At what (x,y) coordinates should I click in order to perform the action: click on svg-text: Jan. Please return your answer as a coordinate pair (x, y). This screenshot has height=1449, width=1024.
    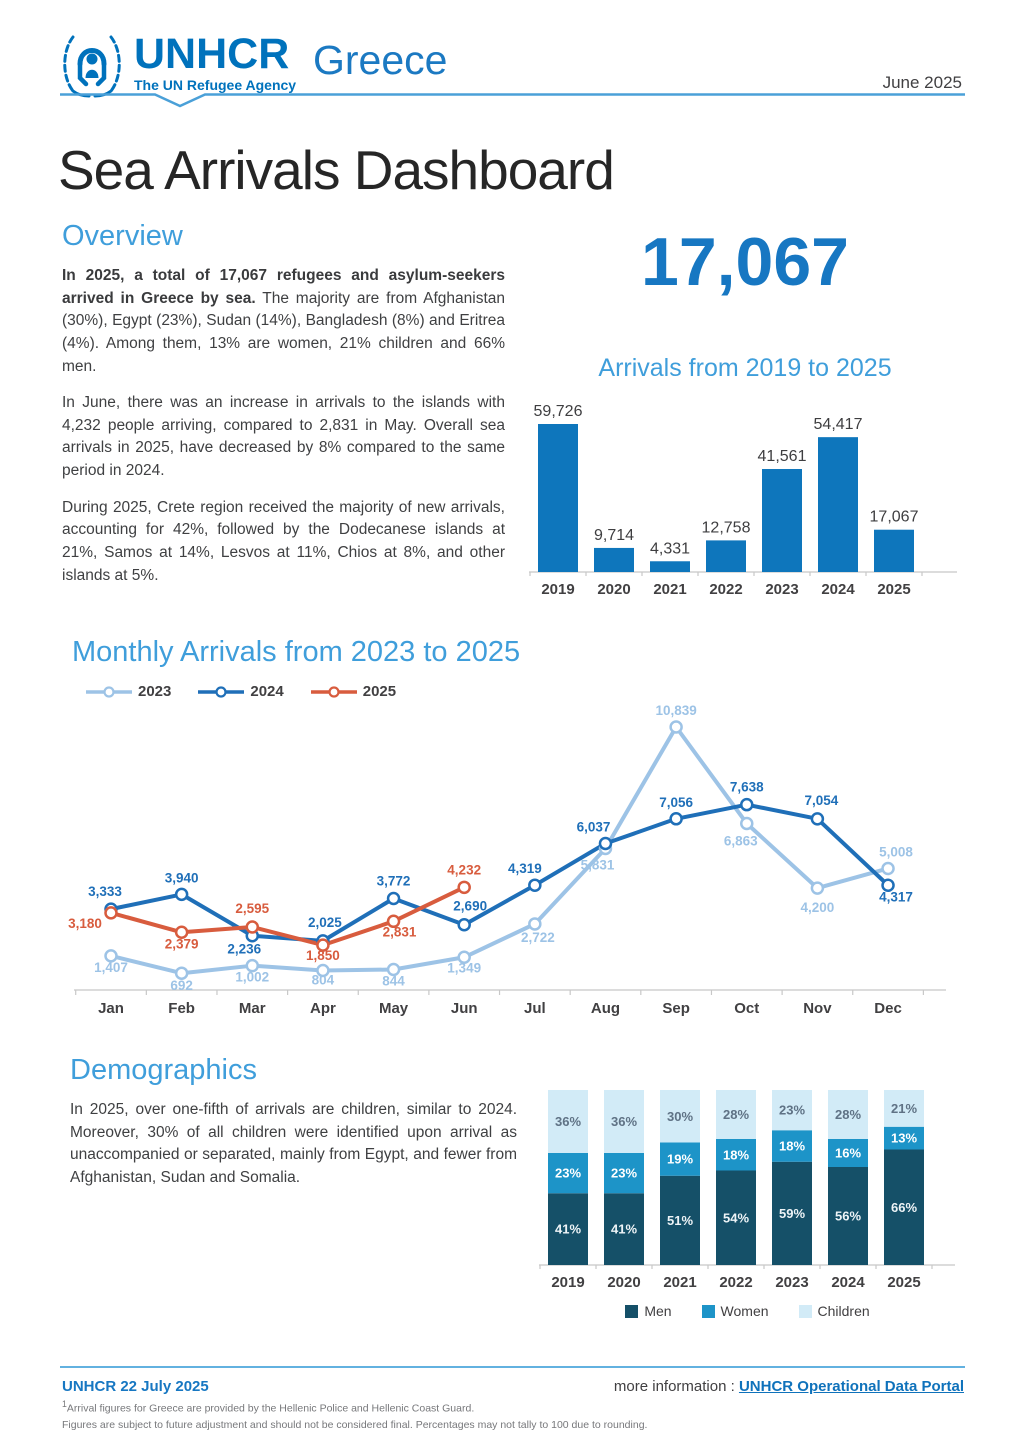
    Looking at the image, I should click on (111, 1008).